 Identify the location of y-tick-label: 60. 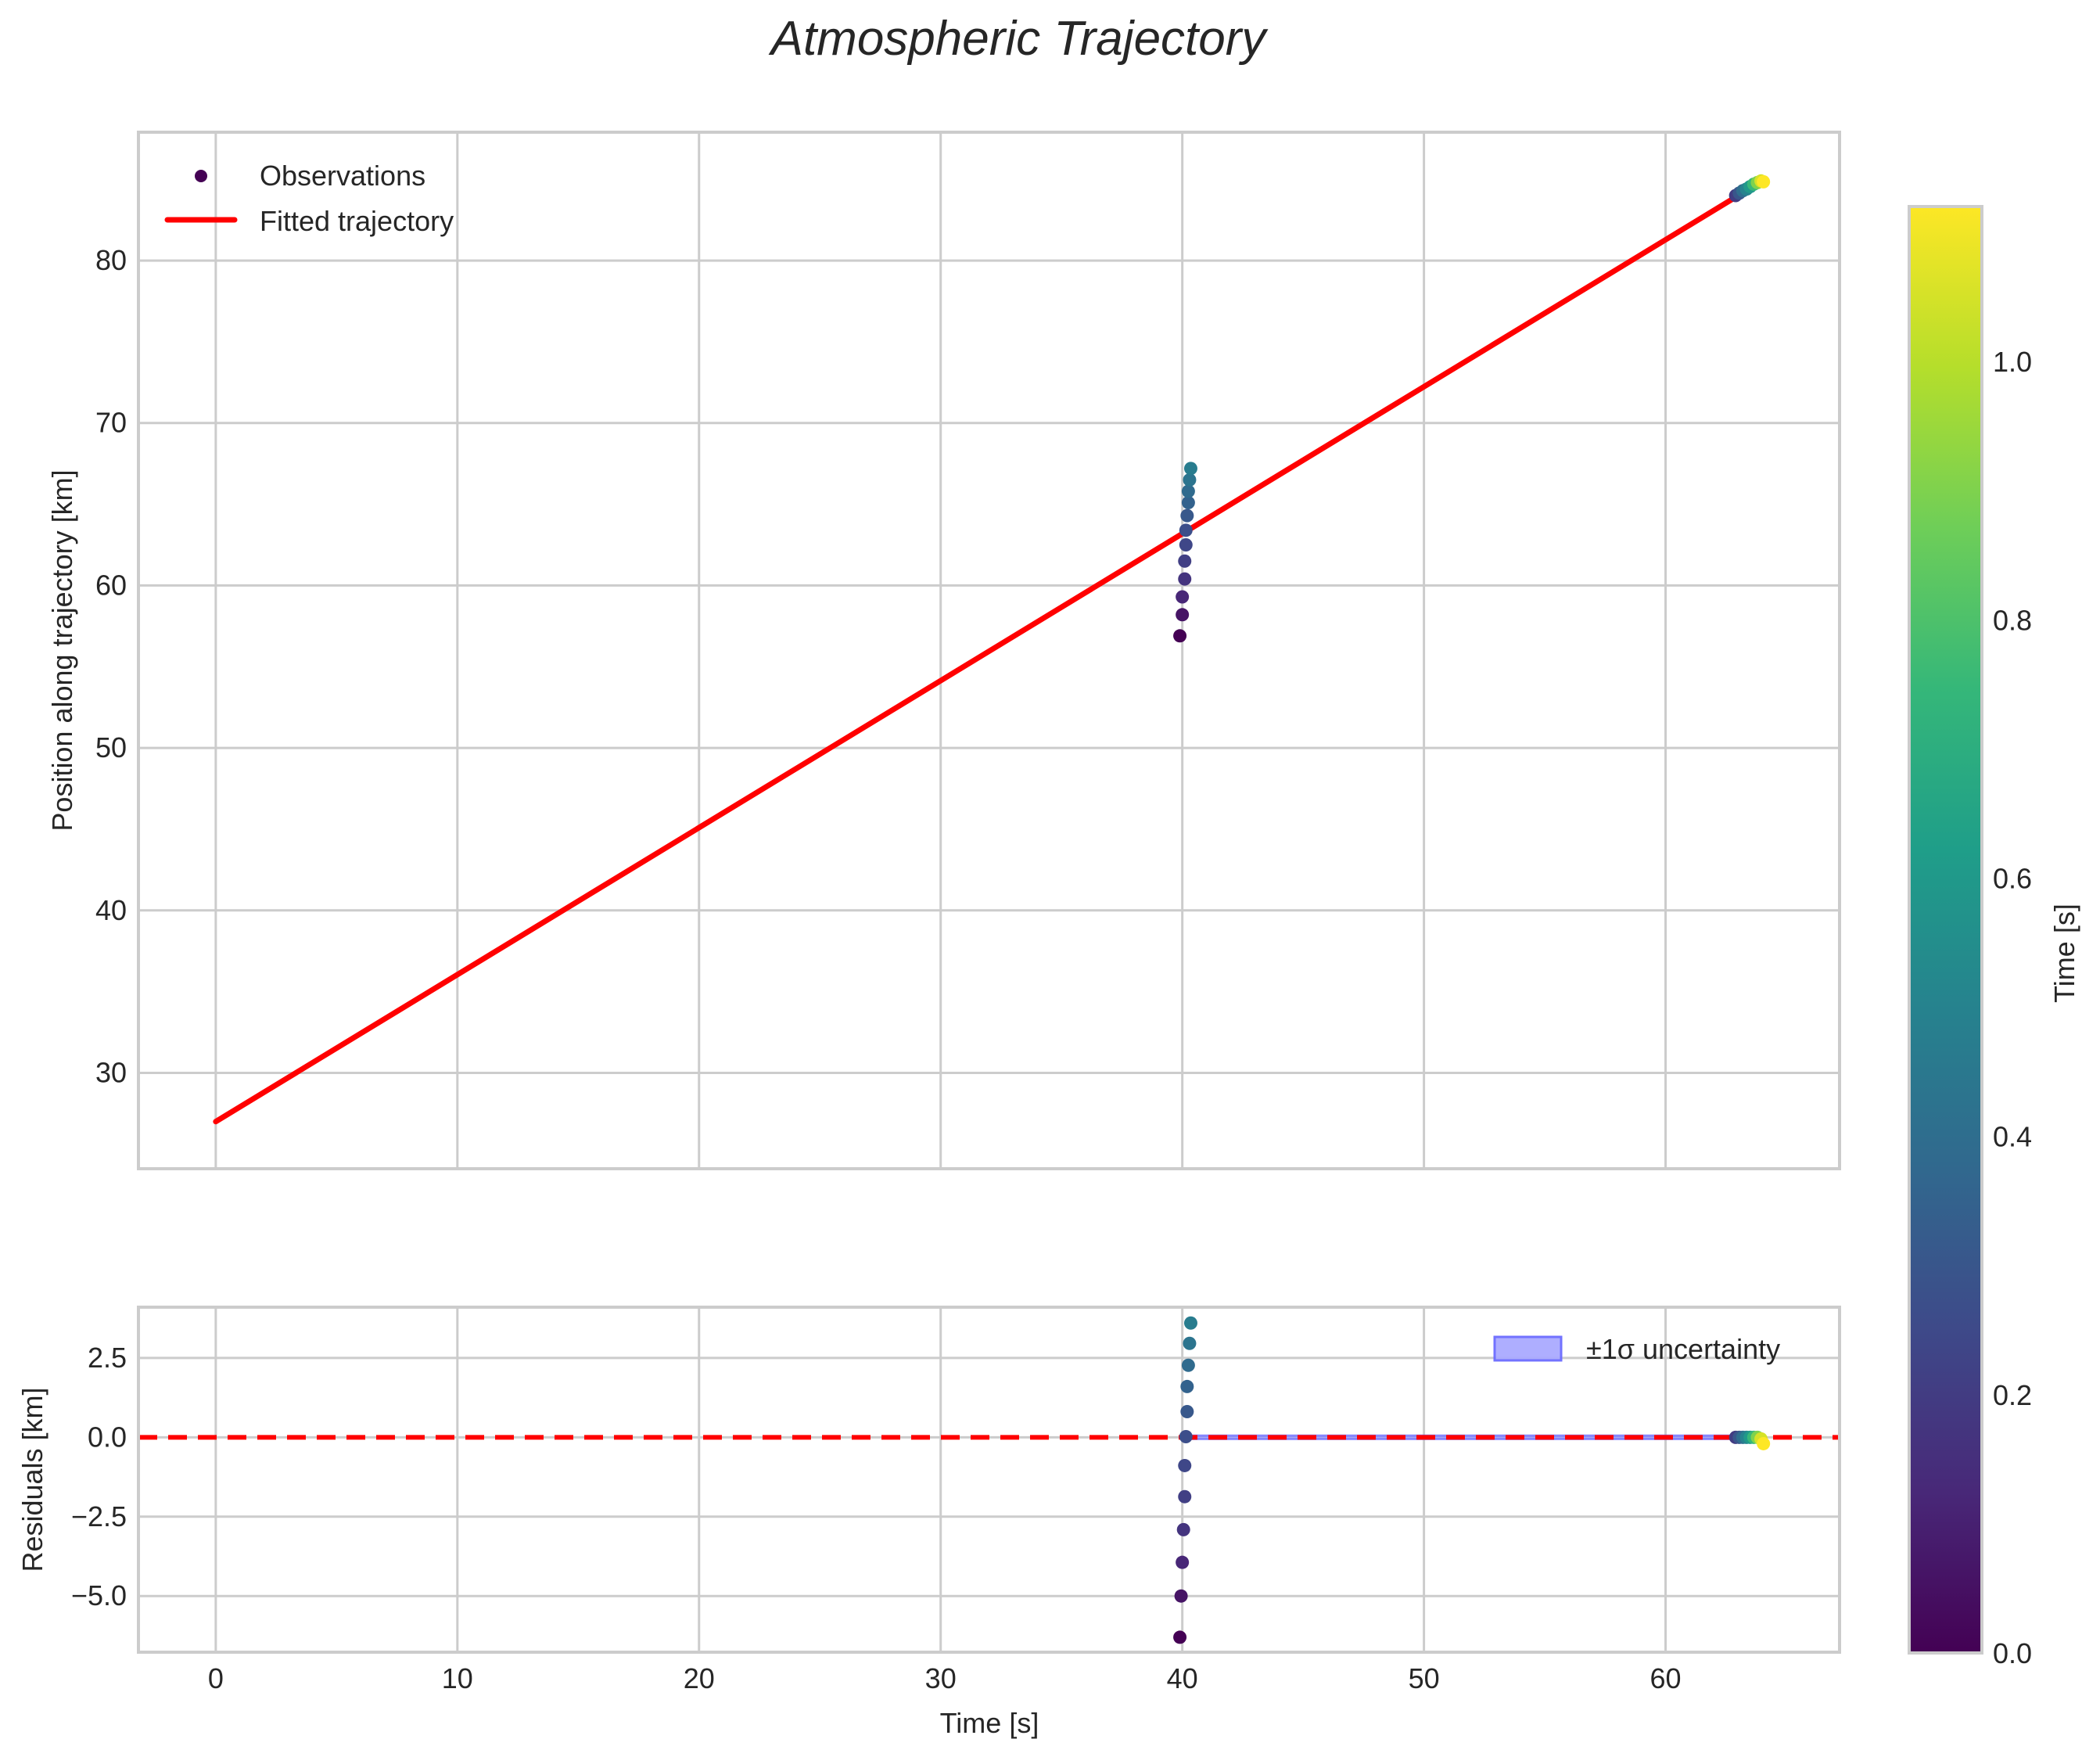
(111, 585).